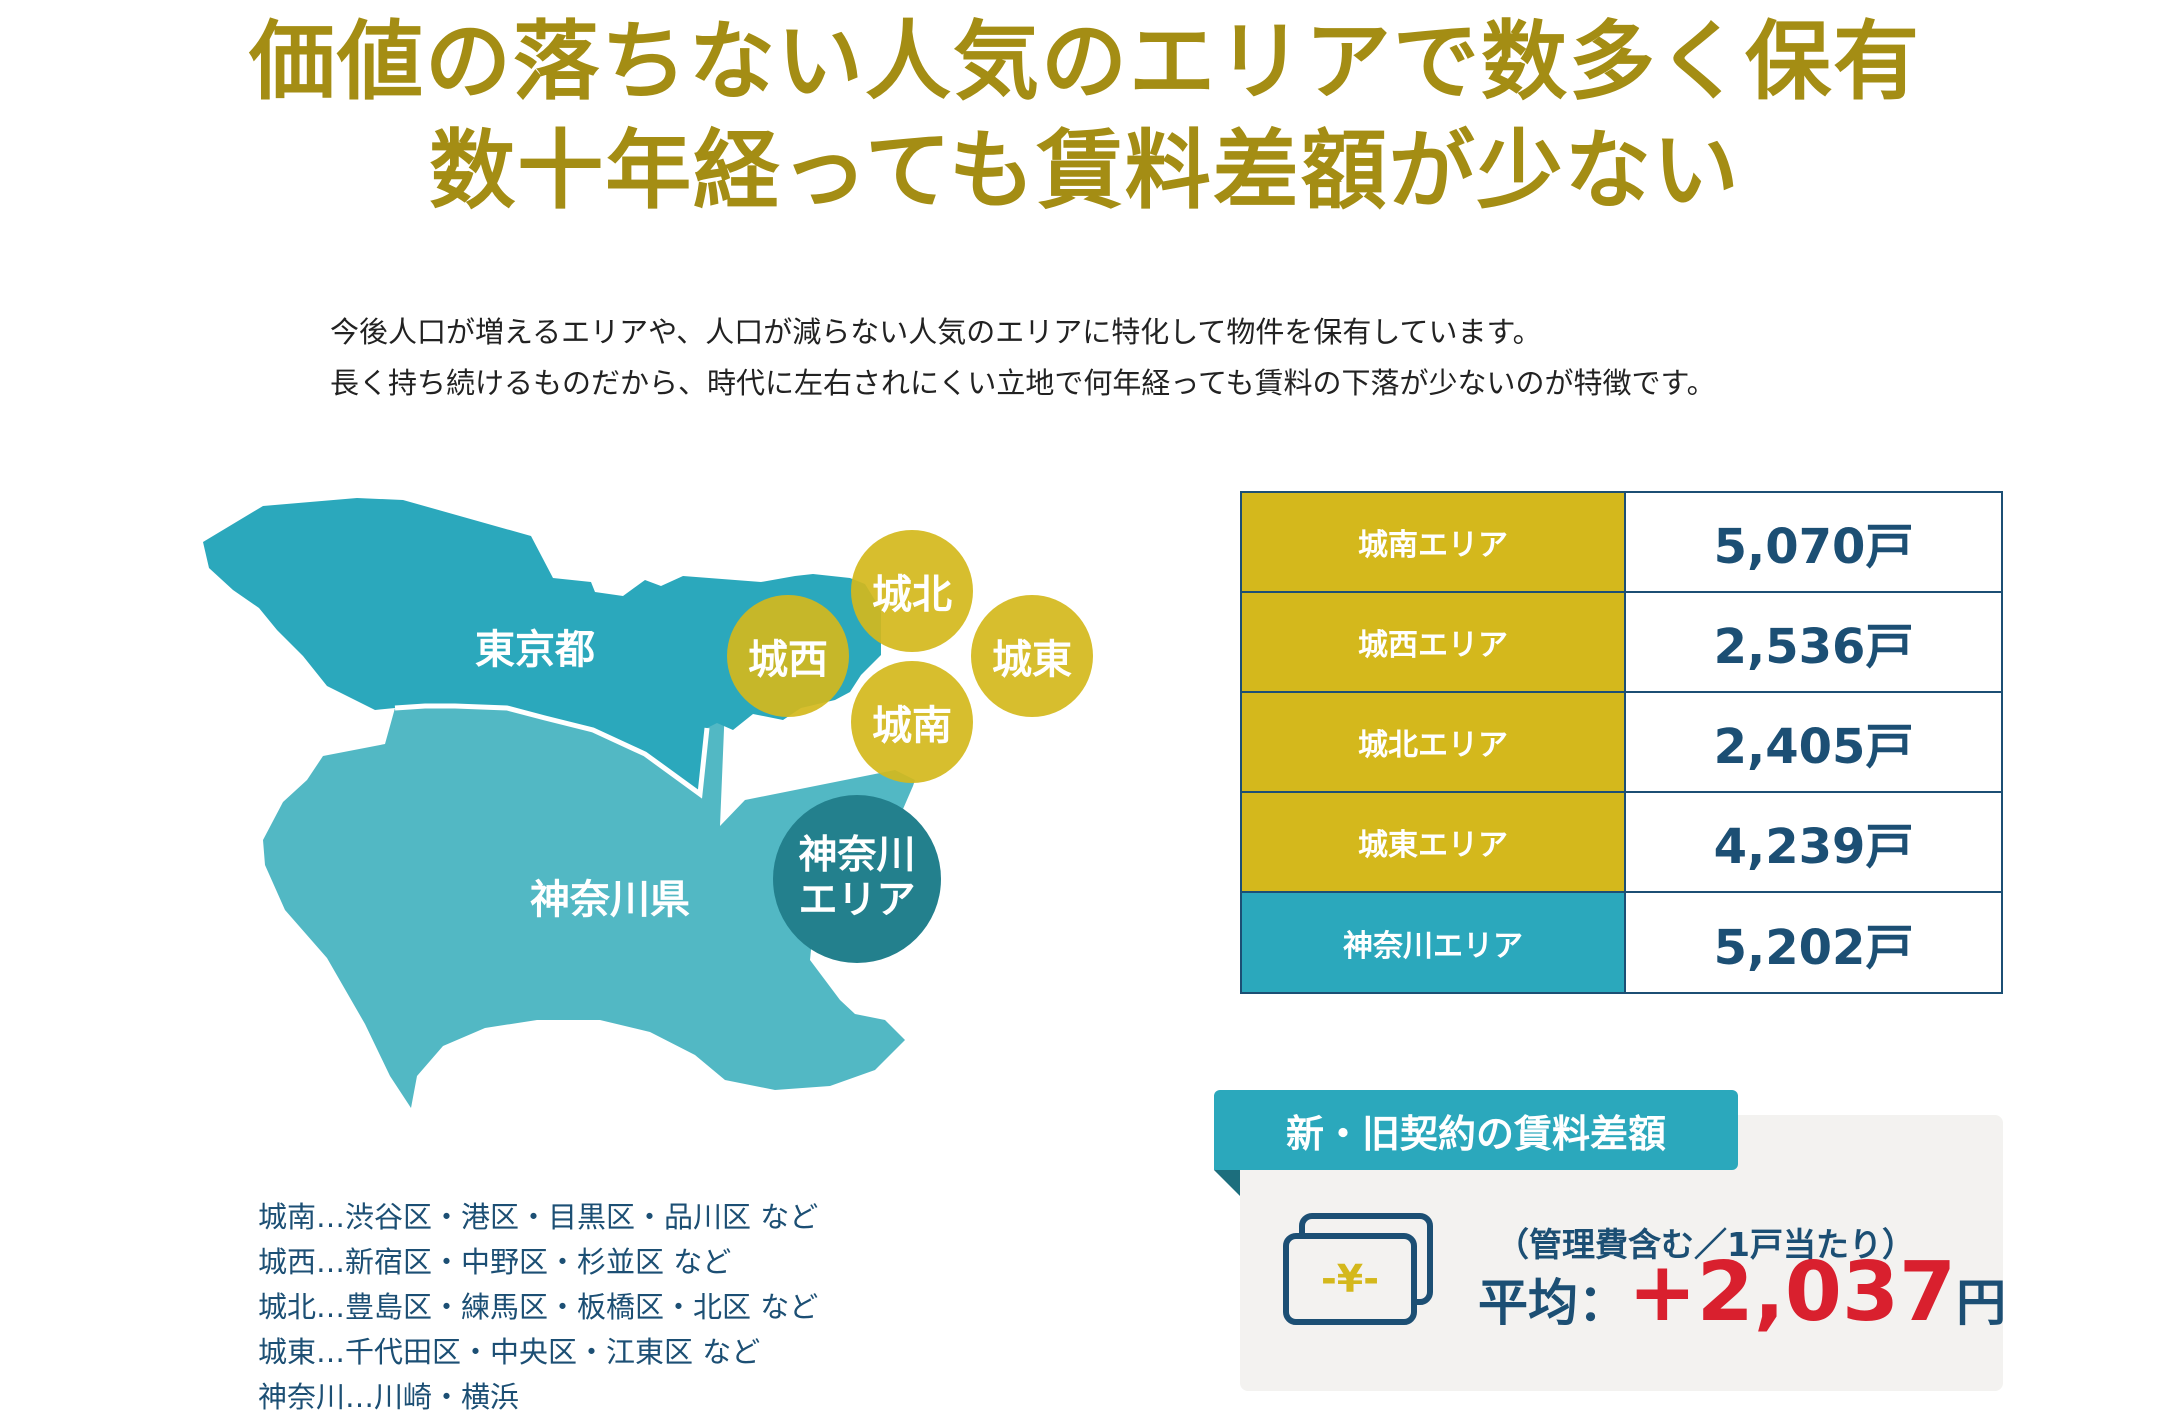 The height and width of the screenshot is (1420, 2170). What do you see at coordinates (912, 726) in the screenshot?
I see `jonan-circle-label: 城南` at bounding box center [912, 726].